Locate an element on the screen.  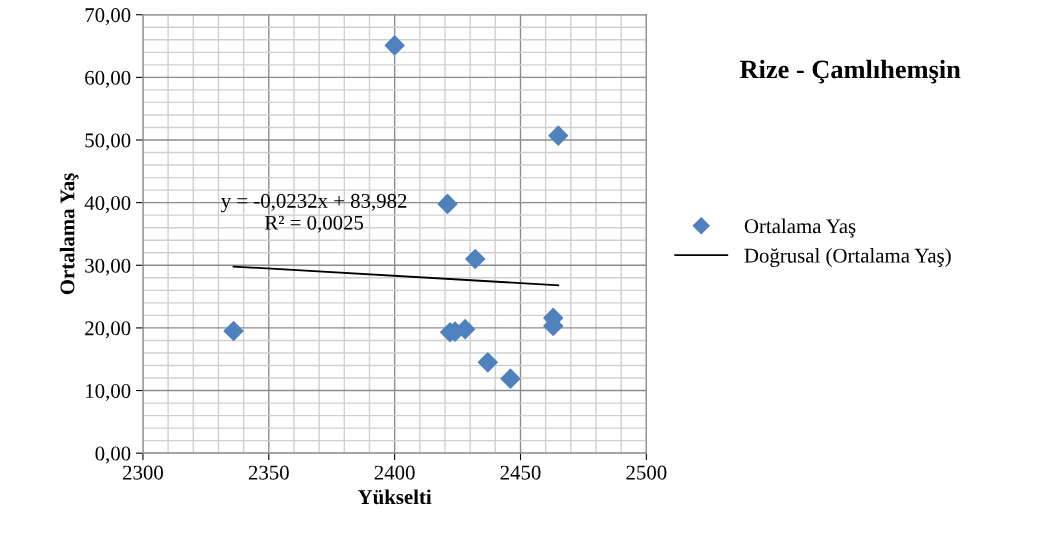
legend-label: Doğrusal (Ortalama Yaş) is located at coordinates (847, 257).